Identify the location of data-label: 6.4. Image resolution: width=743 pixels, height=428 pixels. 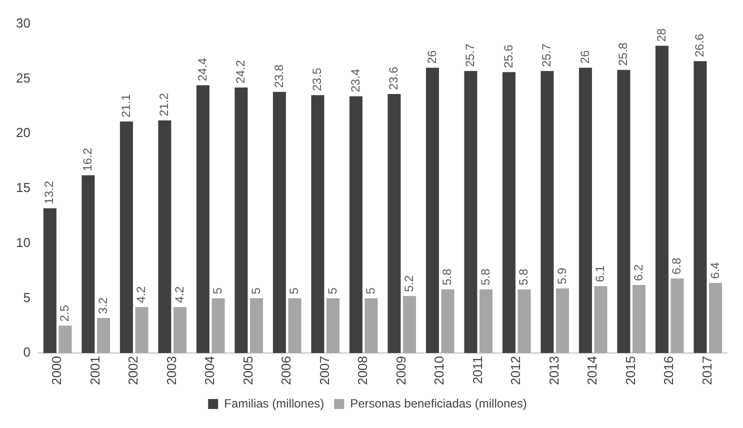
(715, 270).